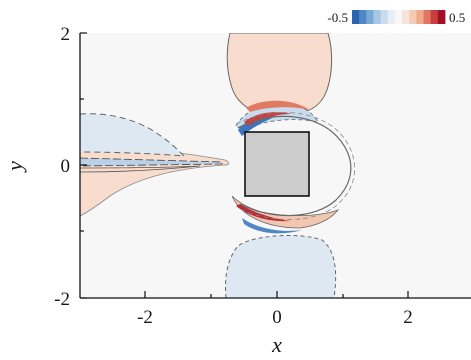 This screenshot has width=471, height=360. What do you see at coordinates (66, 34) in the screenshot?
I see `y-tick-label-top: 2` at bounding box center [66, 34].